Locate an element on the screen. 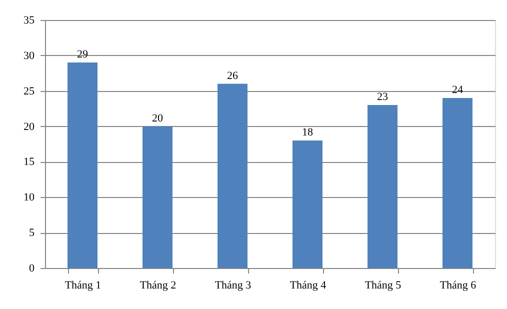 The image size is (507, 309). y-tick-label: 5 is located at coordinates (32, 233).